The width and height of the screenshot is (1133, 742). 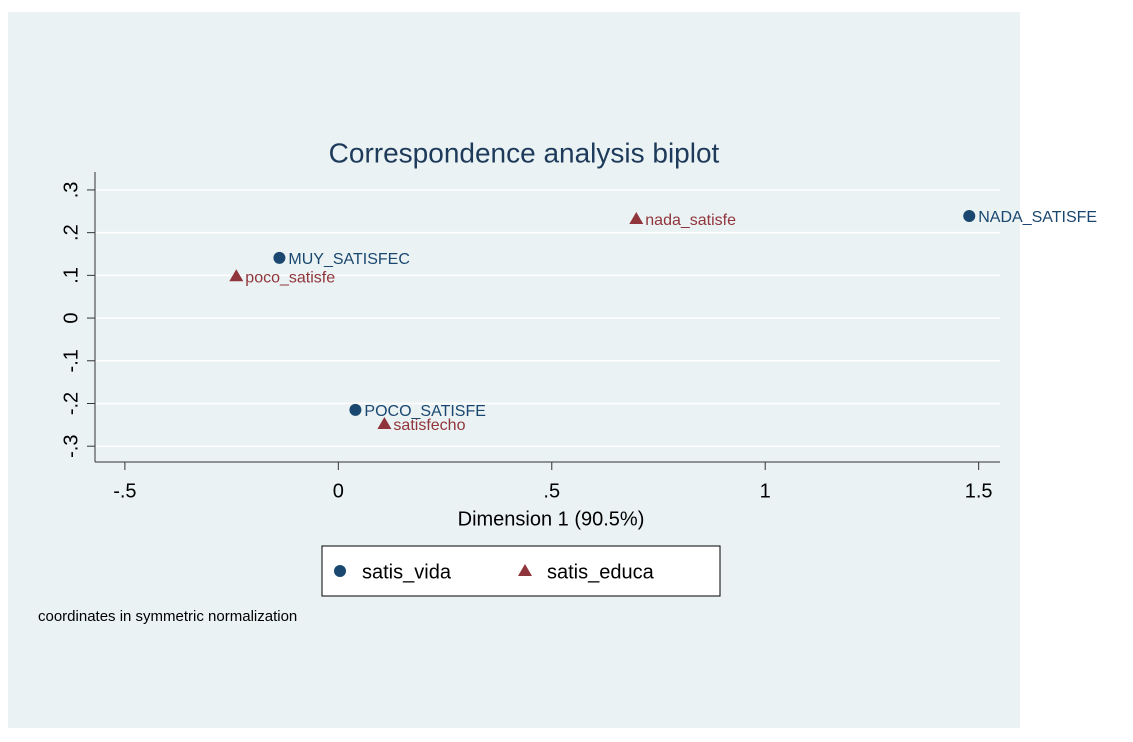 I want to click on legend-label: satis_educa, so click(x=601, y=572).